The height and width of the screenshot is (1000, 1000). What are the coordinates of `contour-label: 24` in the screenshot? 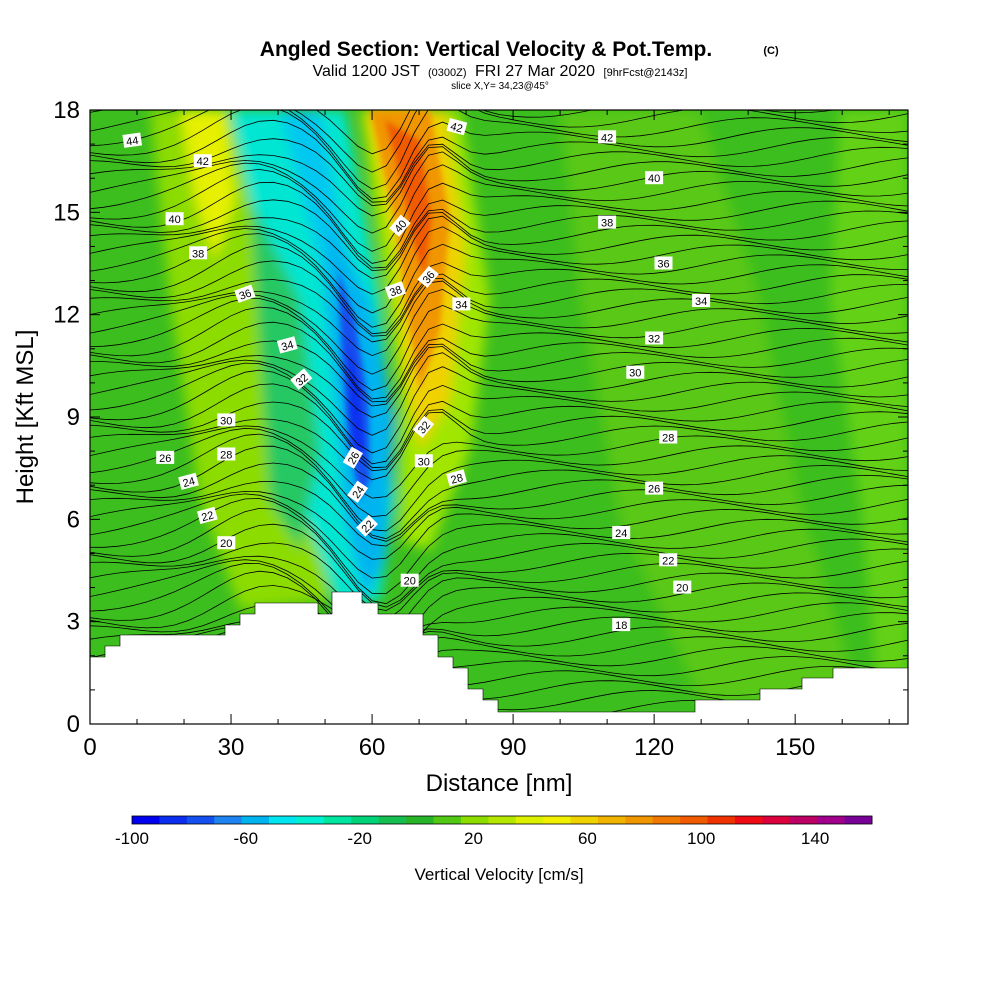 It's located at (621, 533).